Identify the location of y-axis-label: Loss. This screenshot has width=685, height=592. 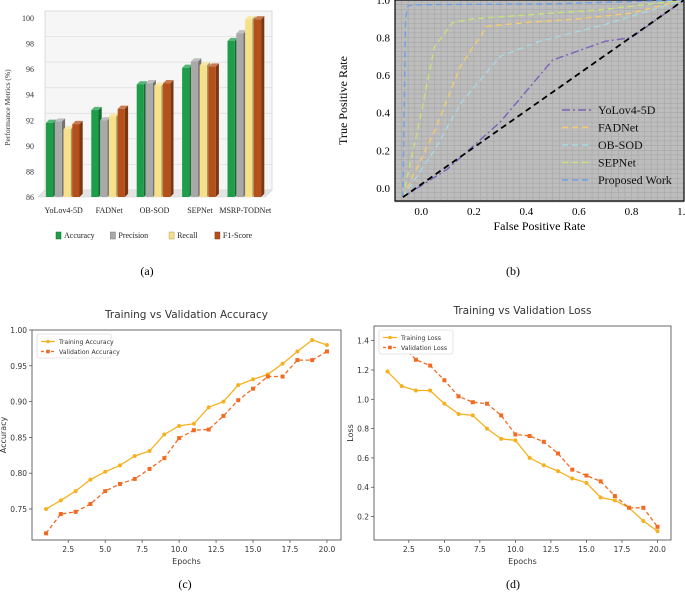
(350, 433).